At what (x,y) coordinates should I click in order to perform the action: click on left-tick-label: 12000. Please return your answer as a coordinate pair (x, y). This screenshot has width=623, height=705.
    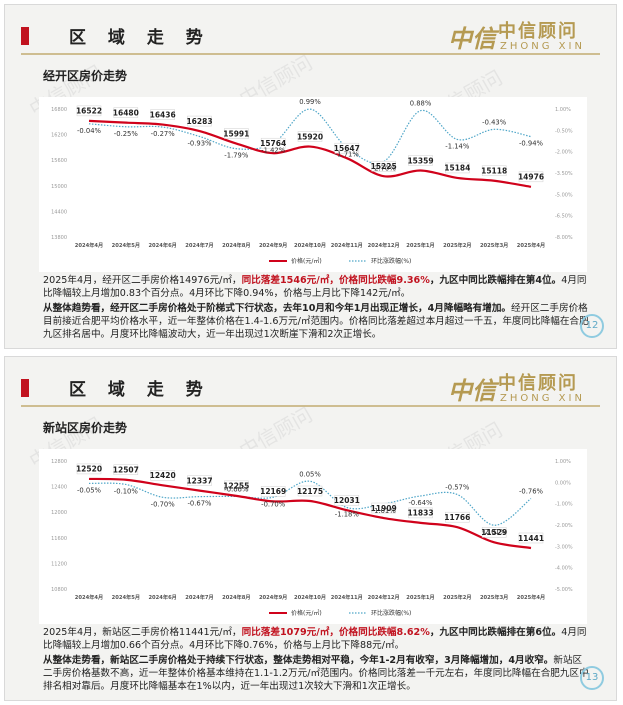
    Looking at the image, I should click on (59, 513).